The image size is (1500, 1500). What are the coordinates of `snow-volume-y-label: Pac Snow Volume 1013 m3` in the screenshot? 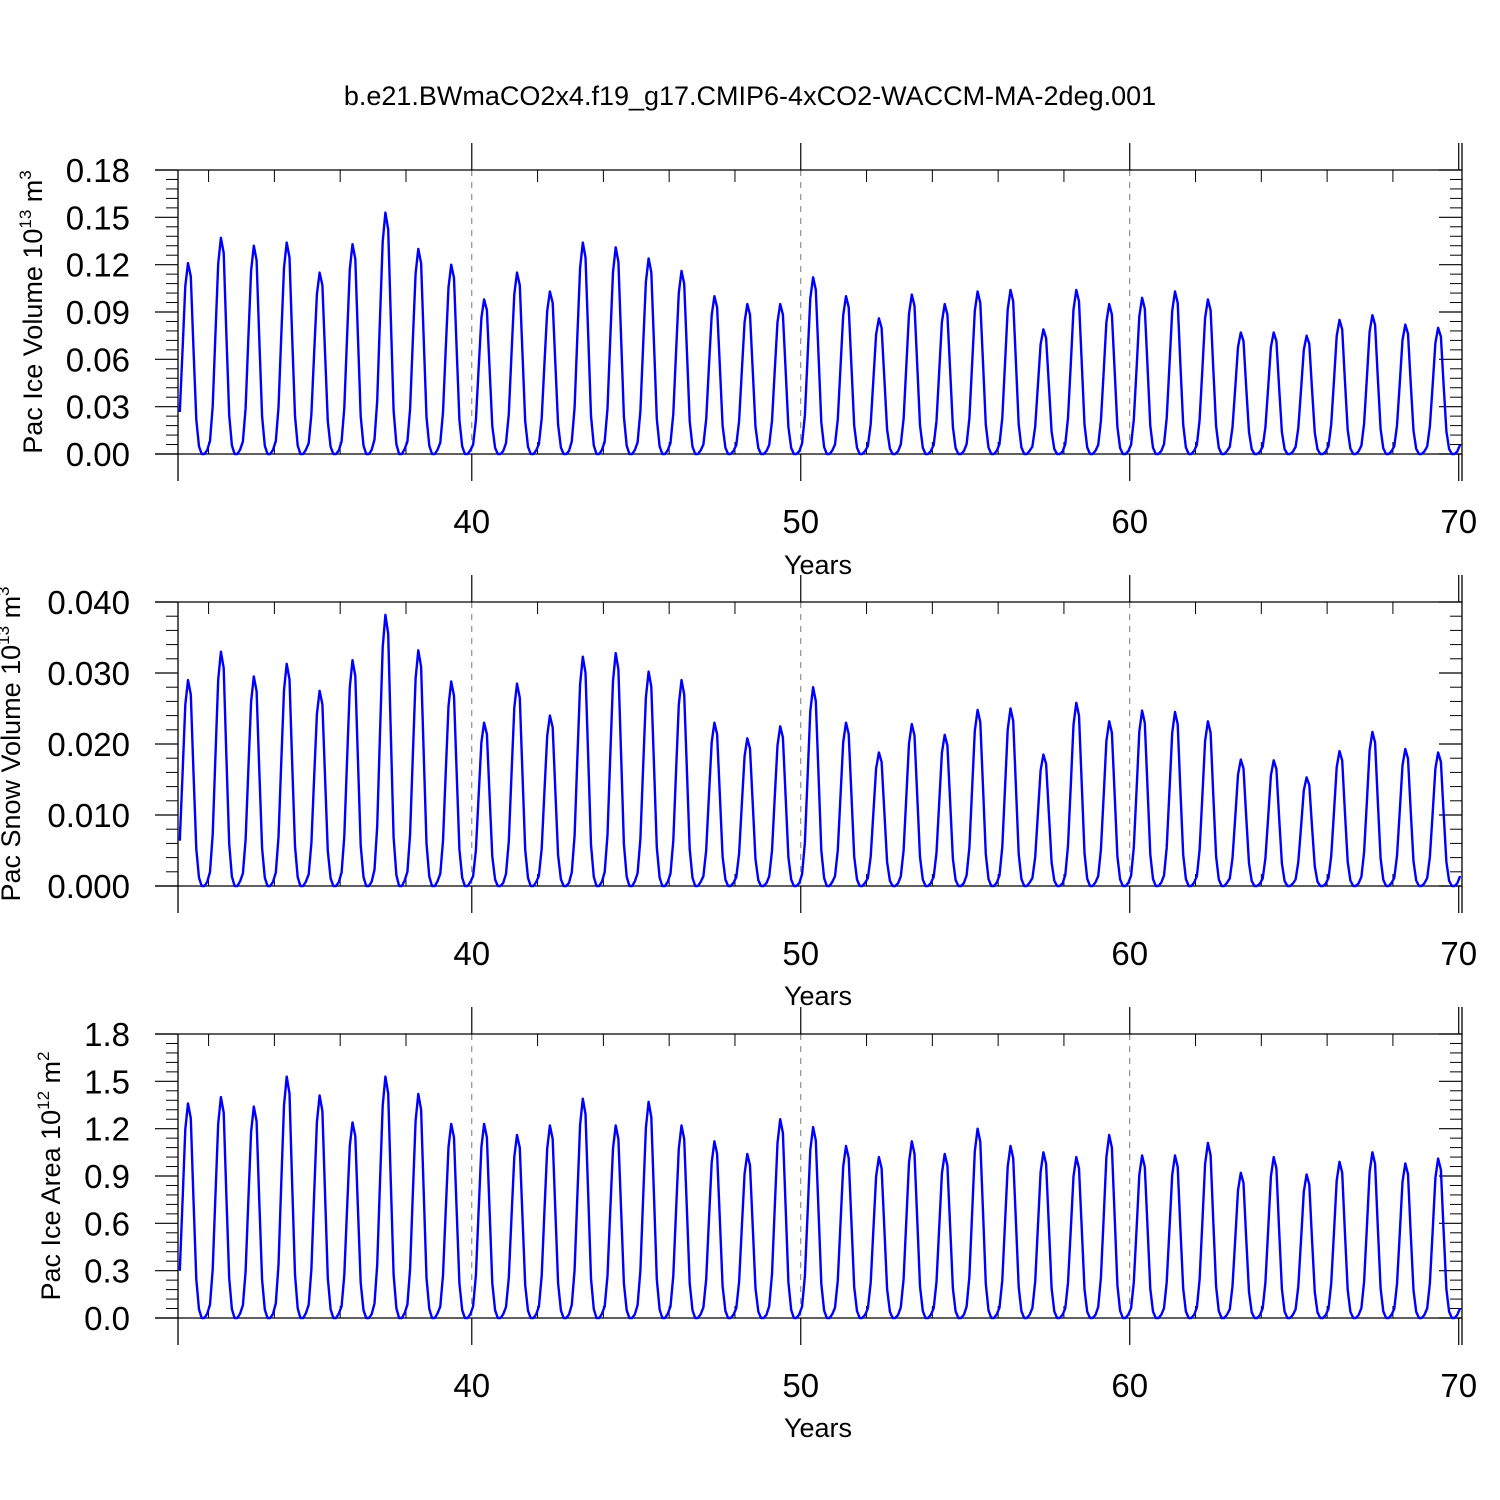 It's located at (13, 743).